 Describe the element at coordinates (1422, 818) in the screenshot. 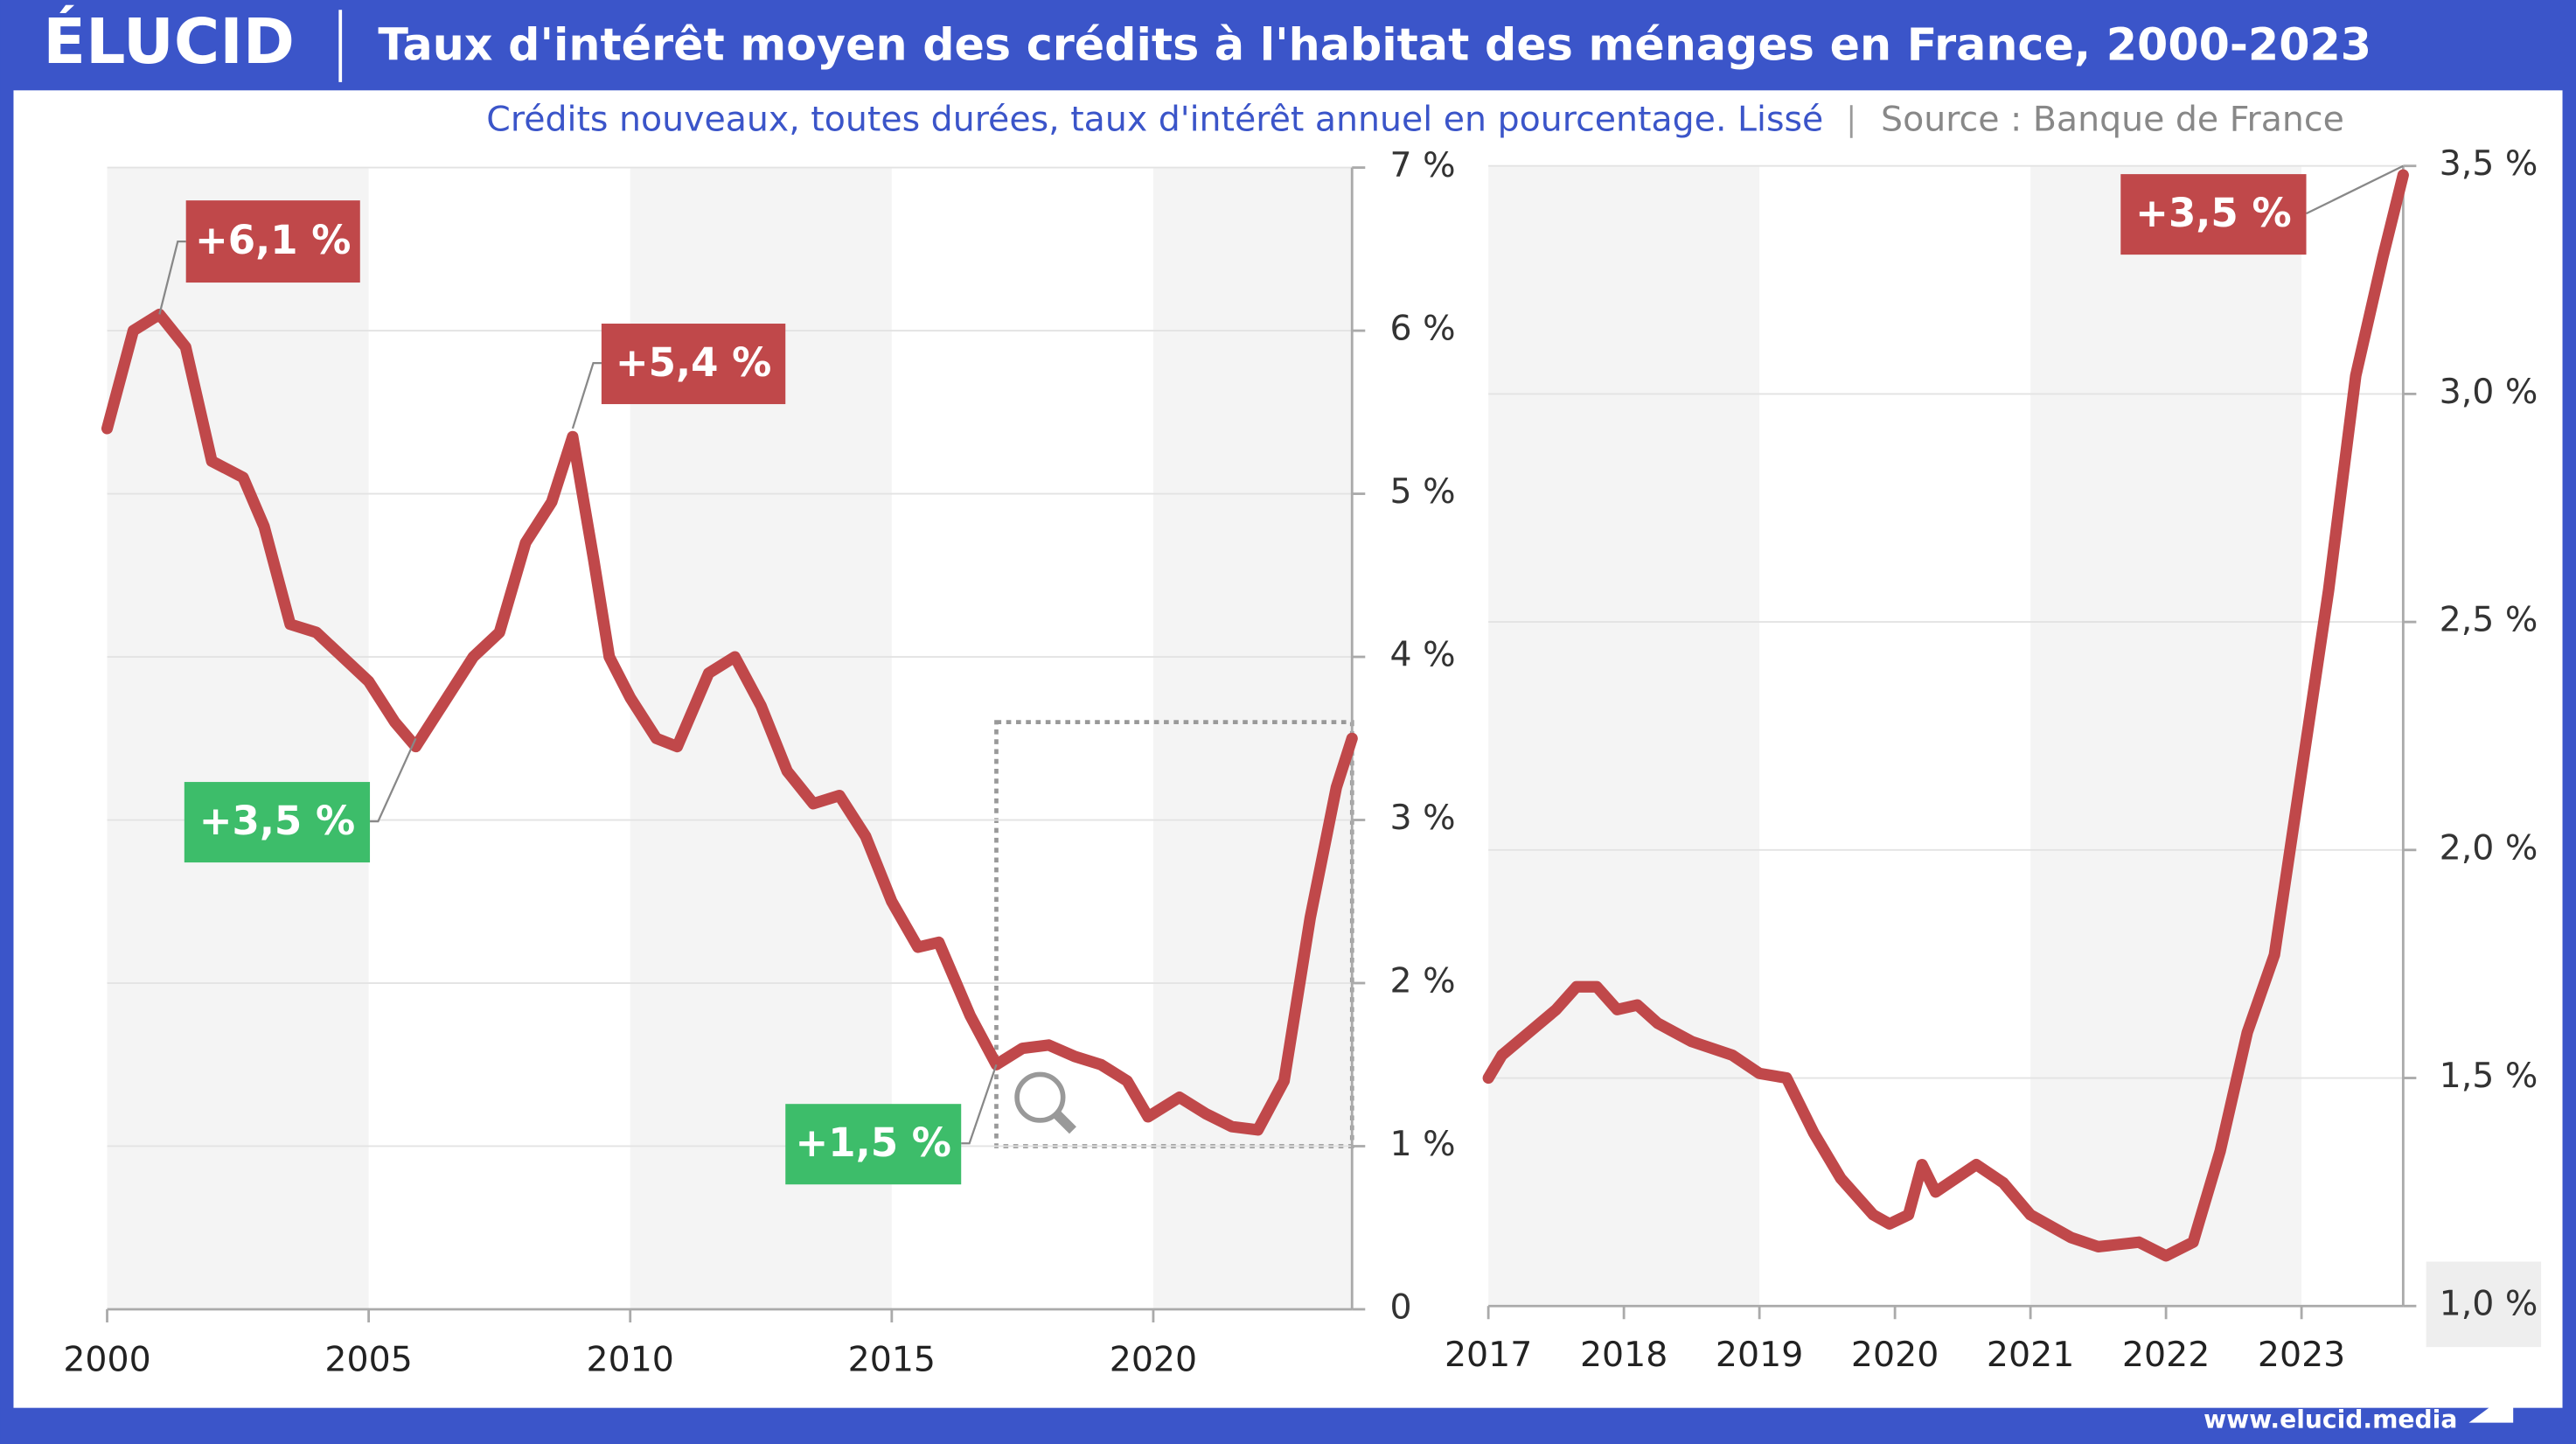

I see `y-tick-label: 3 %` at that location.